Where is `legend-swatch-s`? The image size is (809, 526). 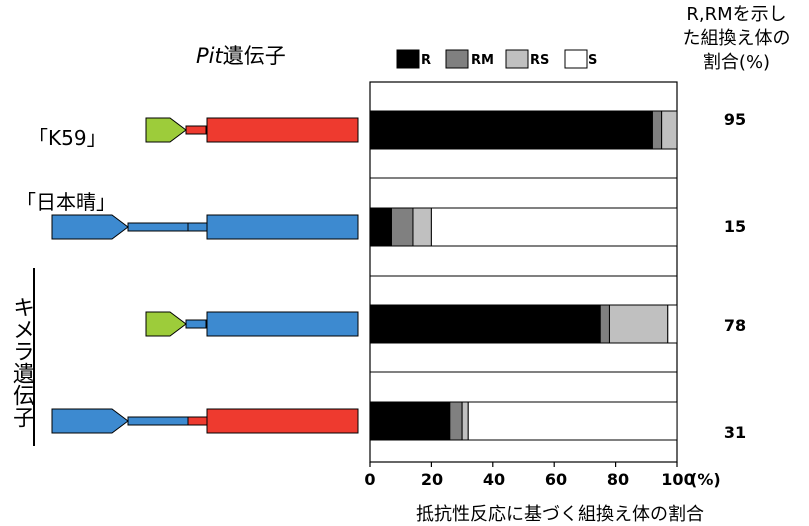
legend-swatch-s is located at coordinates (576, 59).